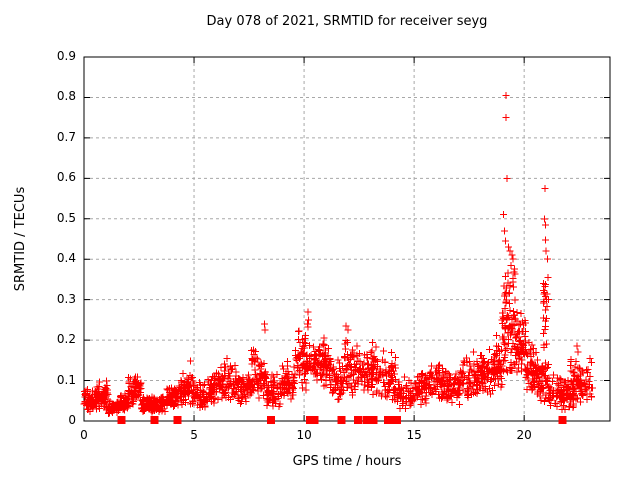  What do you see at coordinates (414, 435) in the screenshot?
I see `x-tick-label: 15` at bounding box center [414, 435].